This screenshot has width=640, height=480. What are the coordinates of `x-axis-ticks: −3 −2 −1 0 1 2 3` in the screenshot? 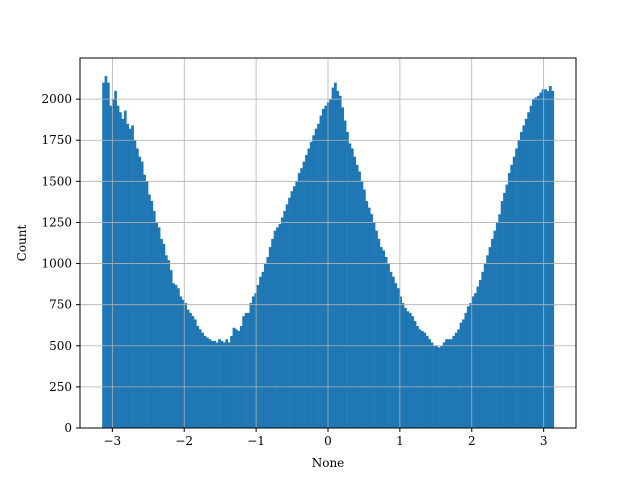 It's located at (325, 438).